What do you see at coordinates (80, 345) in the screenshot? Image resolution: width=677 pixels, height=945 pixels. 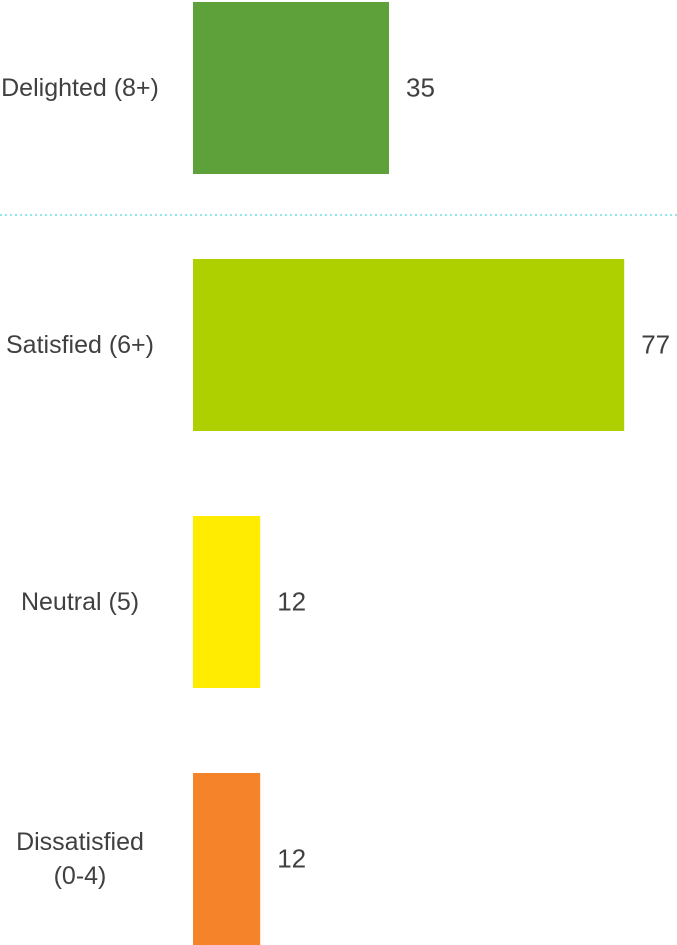 I see `category-label: Satisfied (6+)` at bounding box center [80, 345].